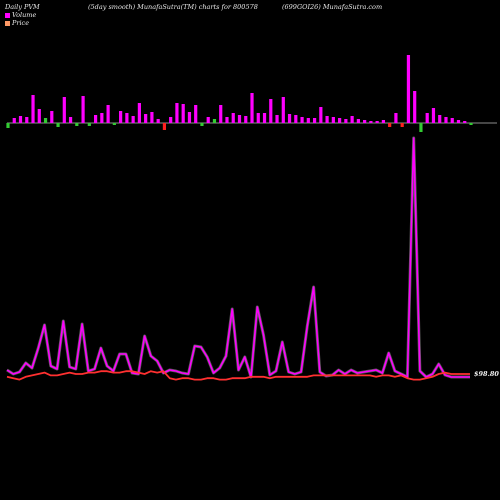 The image size is (500, 500). I want to click on legend-price-label: Price, so click(21, 23).